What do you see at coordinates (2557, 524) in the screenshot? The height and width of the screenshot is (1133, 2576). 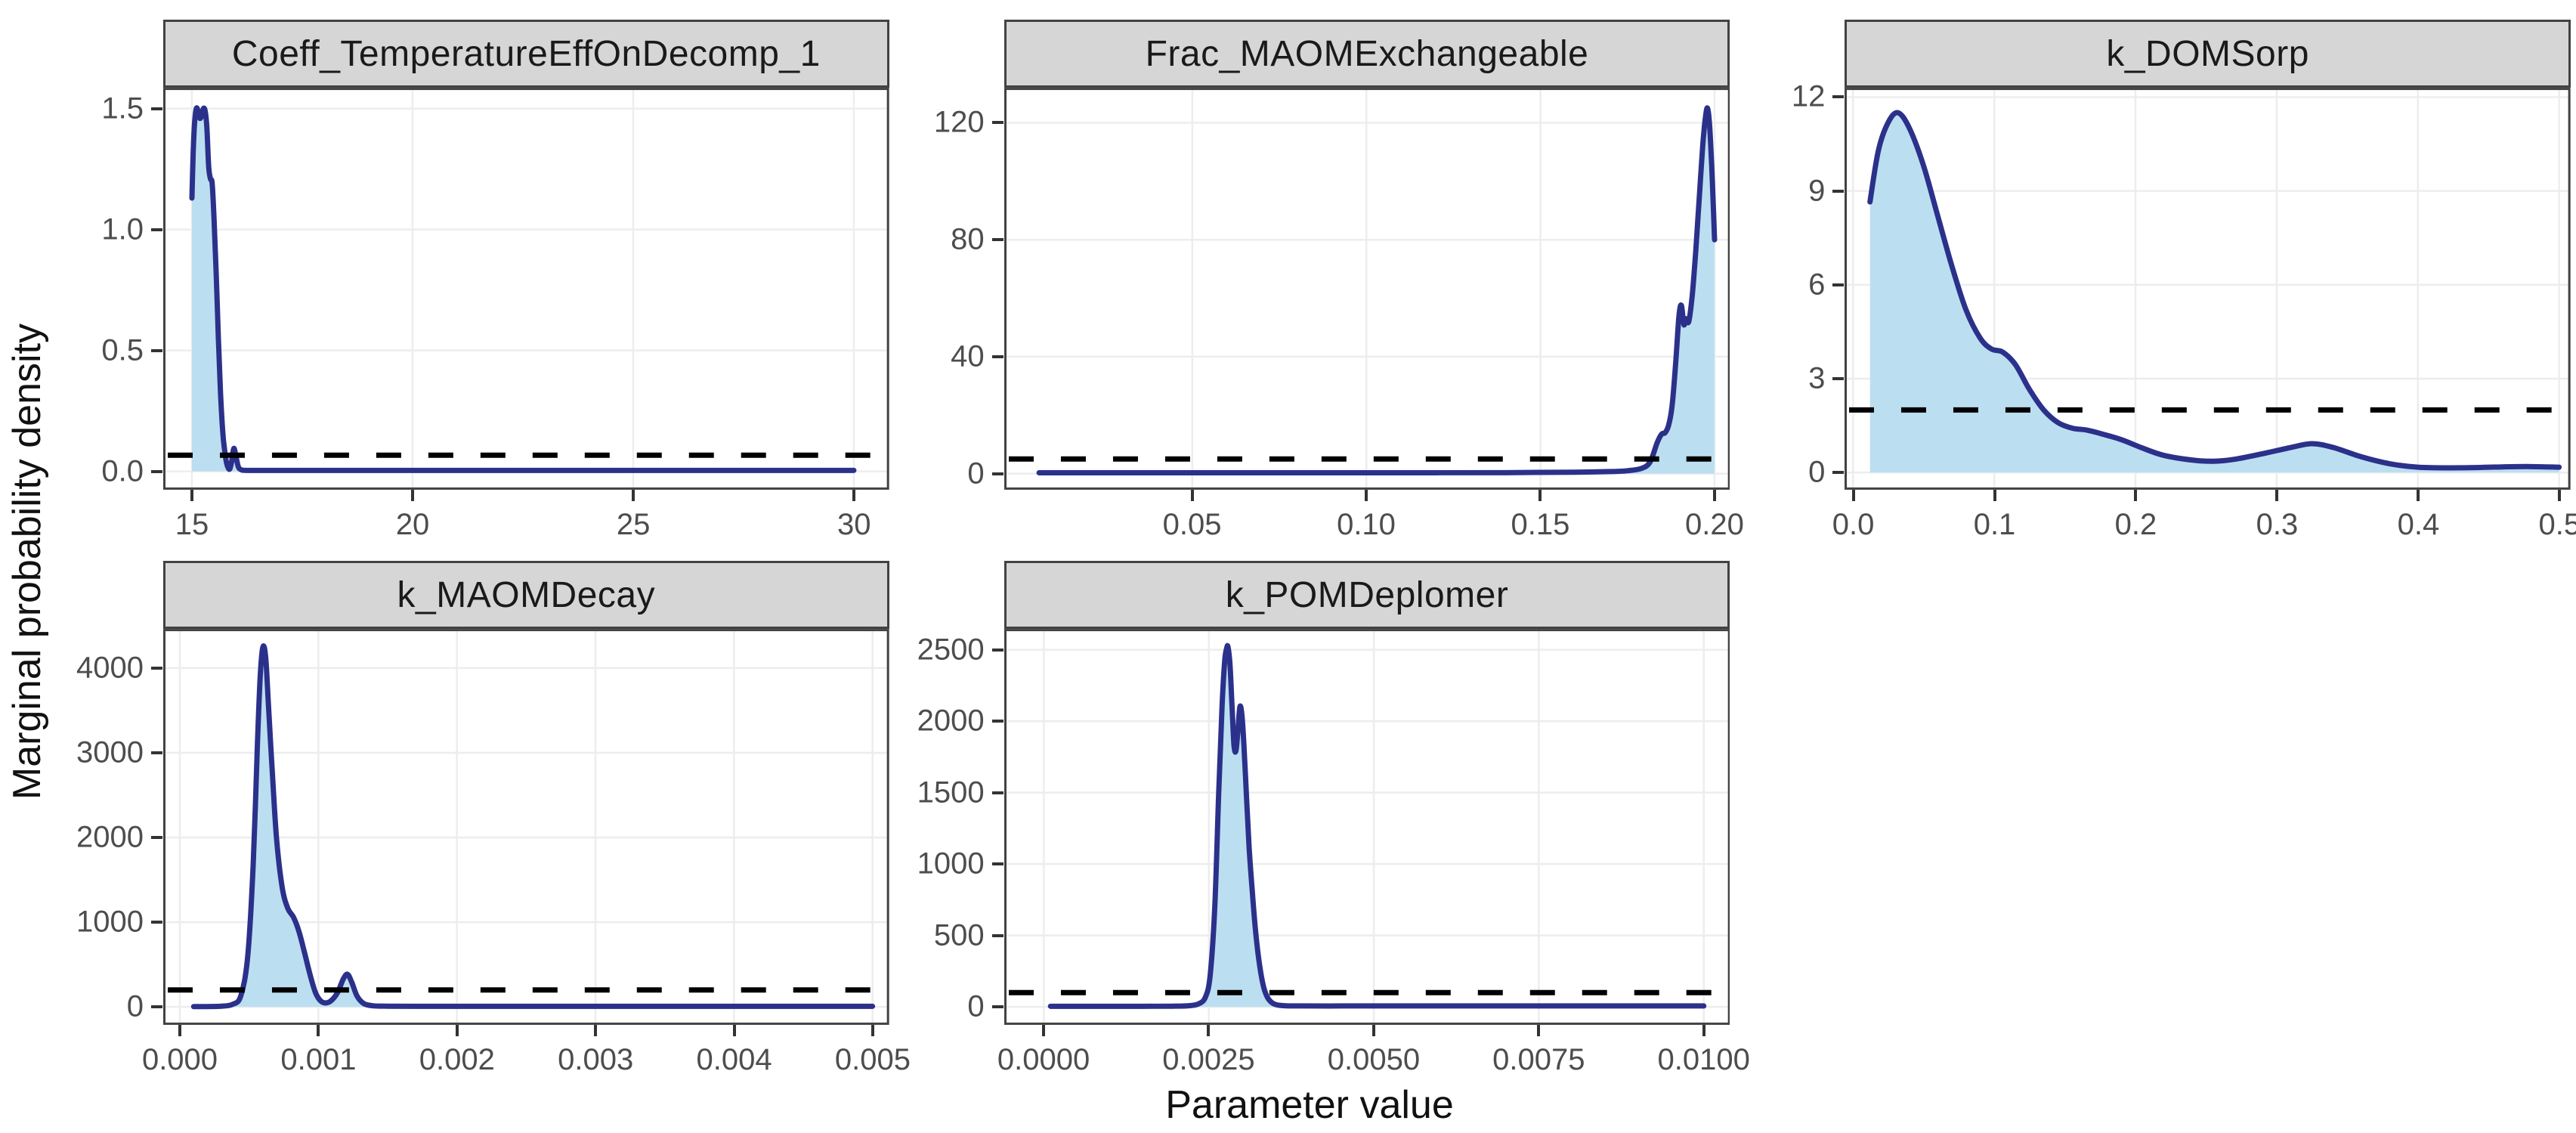 I see `x-tick-label: 0.5` at bounding box center [2557, 524].